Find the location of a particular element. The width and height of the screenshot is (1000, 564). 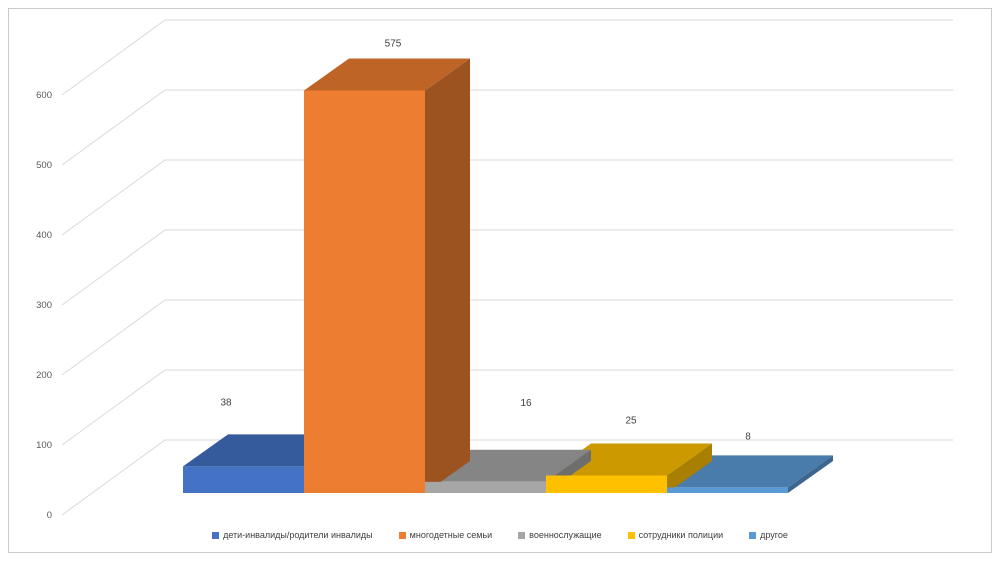

legend-item-1: многодетные семьи is located at coordinates (445, 535).